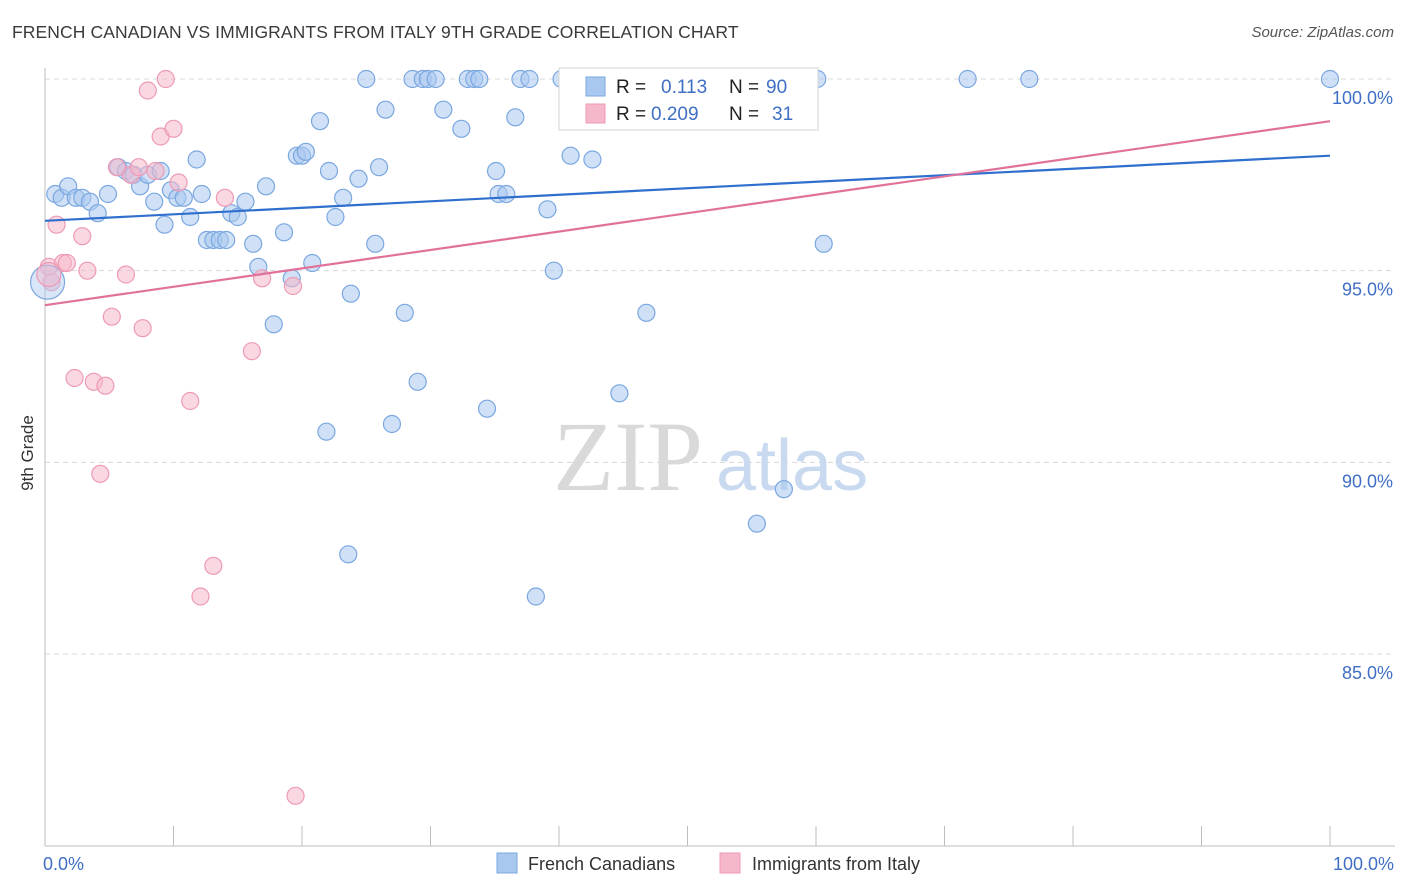 This screenshot has width=1406, height=892. What do you see at coordinates (49, 274) in the screenshot?
I see `data-point-cluster-immigrants-italy` at bounding box center [49, 274].